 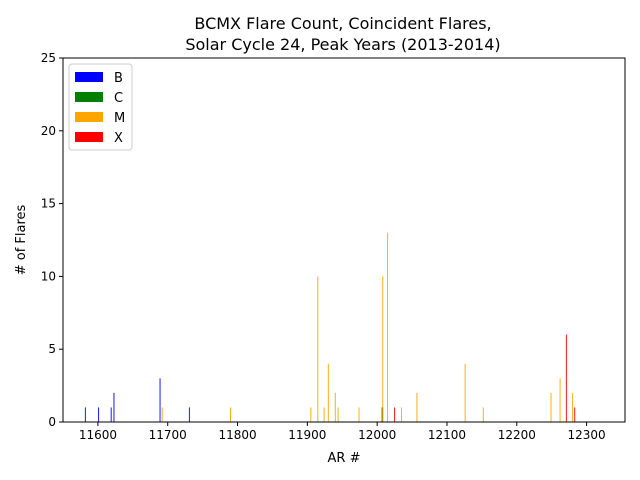 I want to click on chart-title-line-2: Solar Cycle 24, Peak Years (2013-2014), so click(x=342, y=44).